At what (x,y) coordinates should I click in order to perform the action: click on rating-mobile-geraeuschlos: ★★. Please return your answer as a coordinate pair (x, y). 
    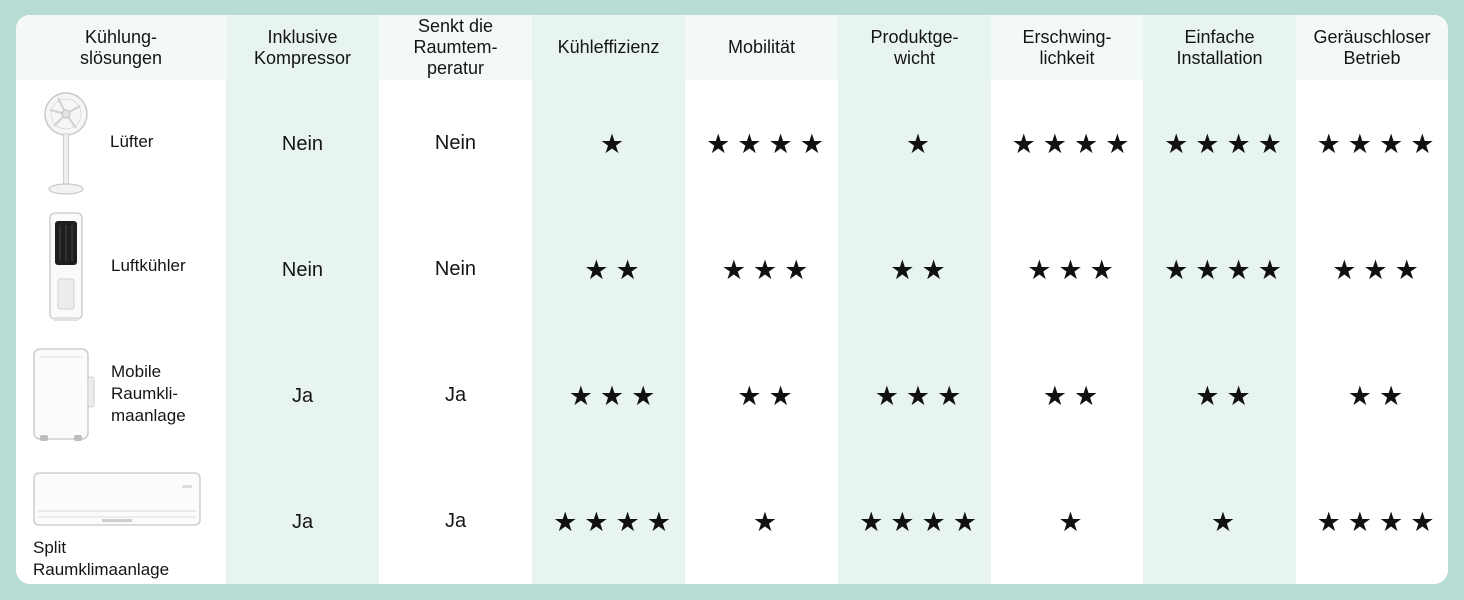
    Looking at the image, I should click on (1379, 395).